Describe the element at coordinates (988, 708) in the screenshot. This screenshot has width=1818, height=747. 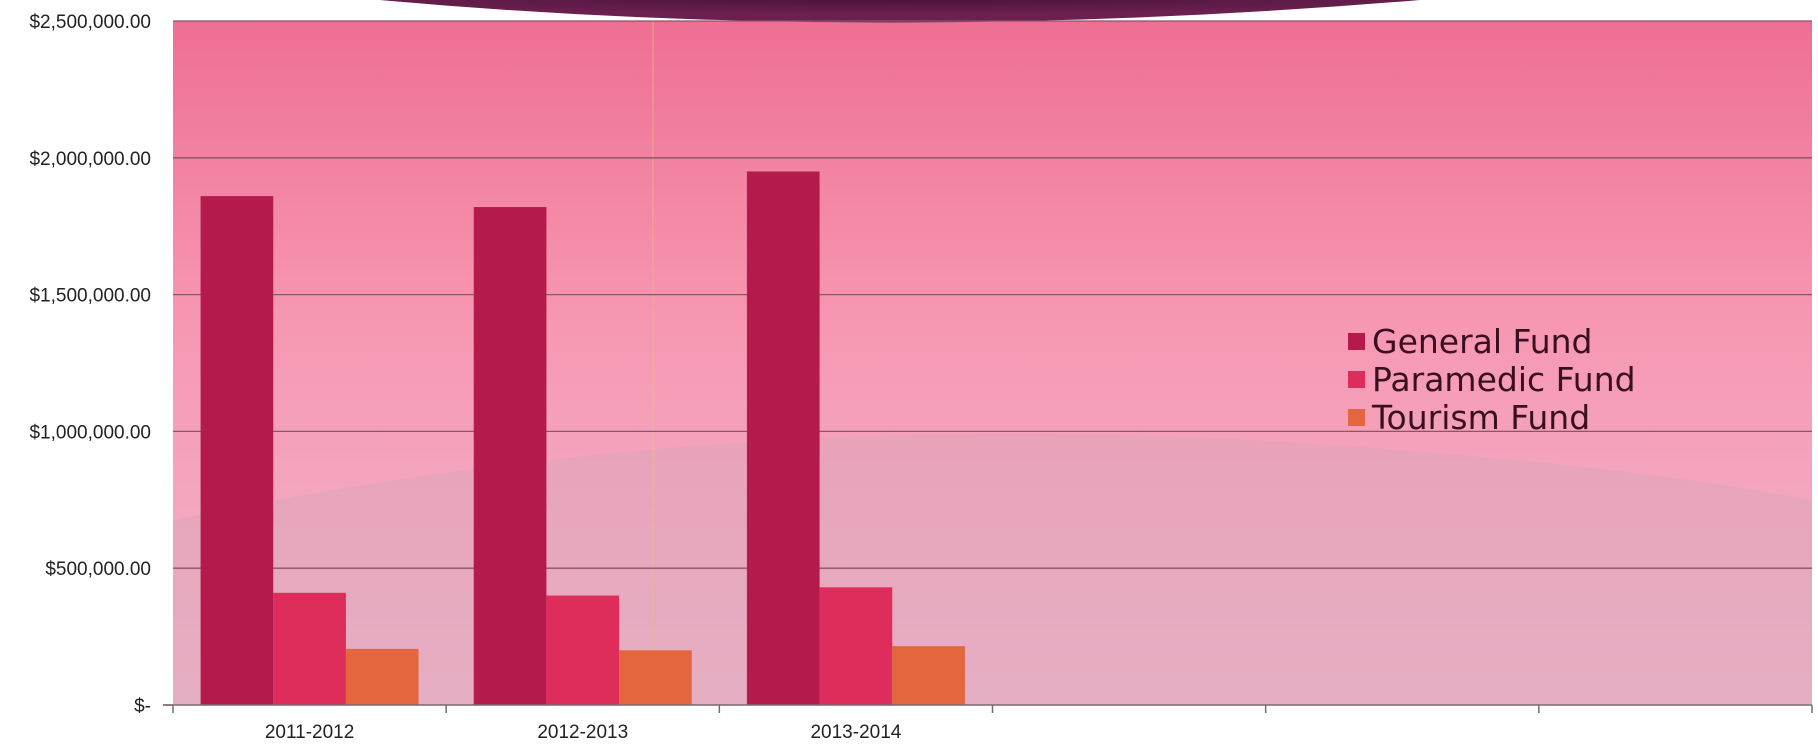
I see `axes` at that location.